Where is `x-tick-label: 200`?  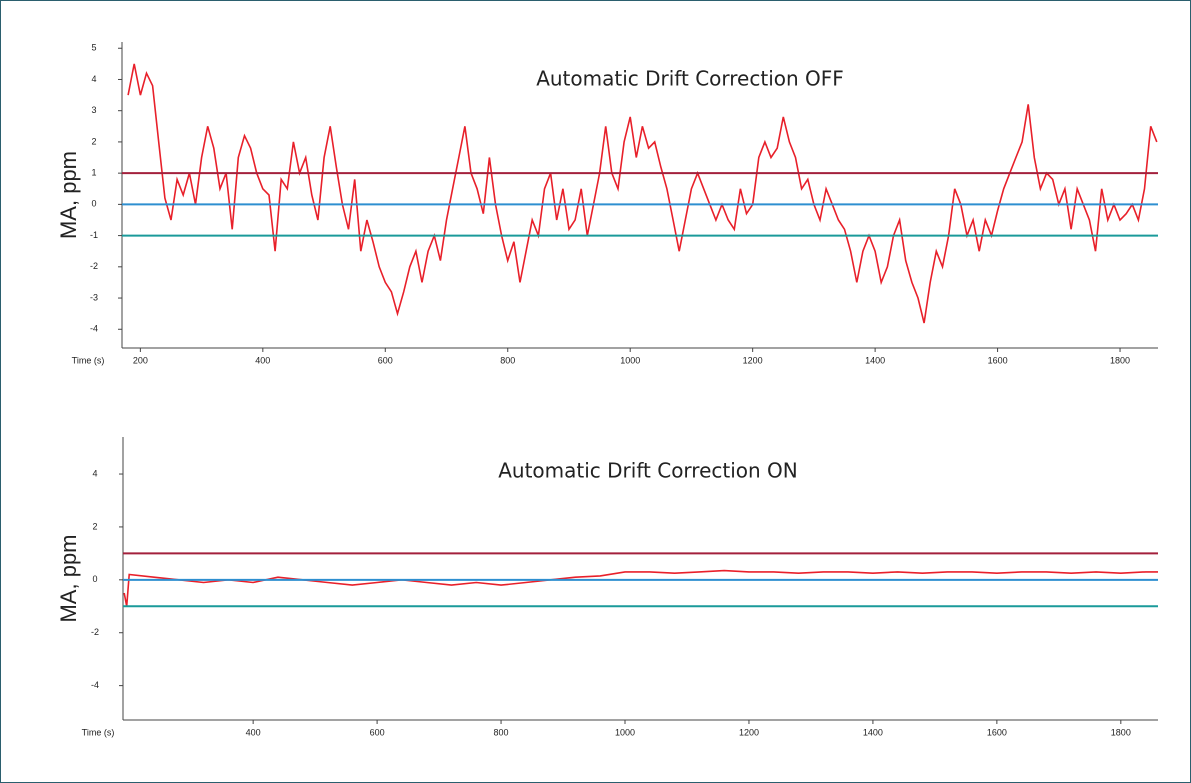
x-tick-label: 200 is located at coordinates (140, 360).